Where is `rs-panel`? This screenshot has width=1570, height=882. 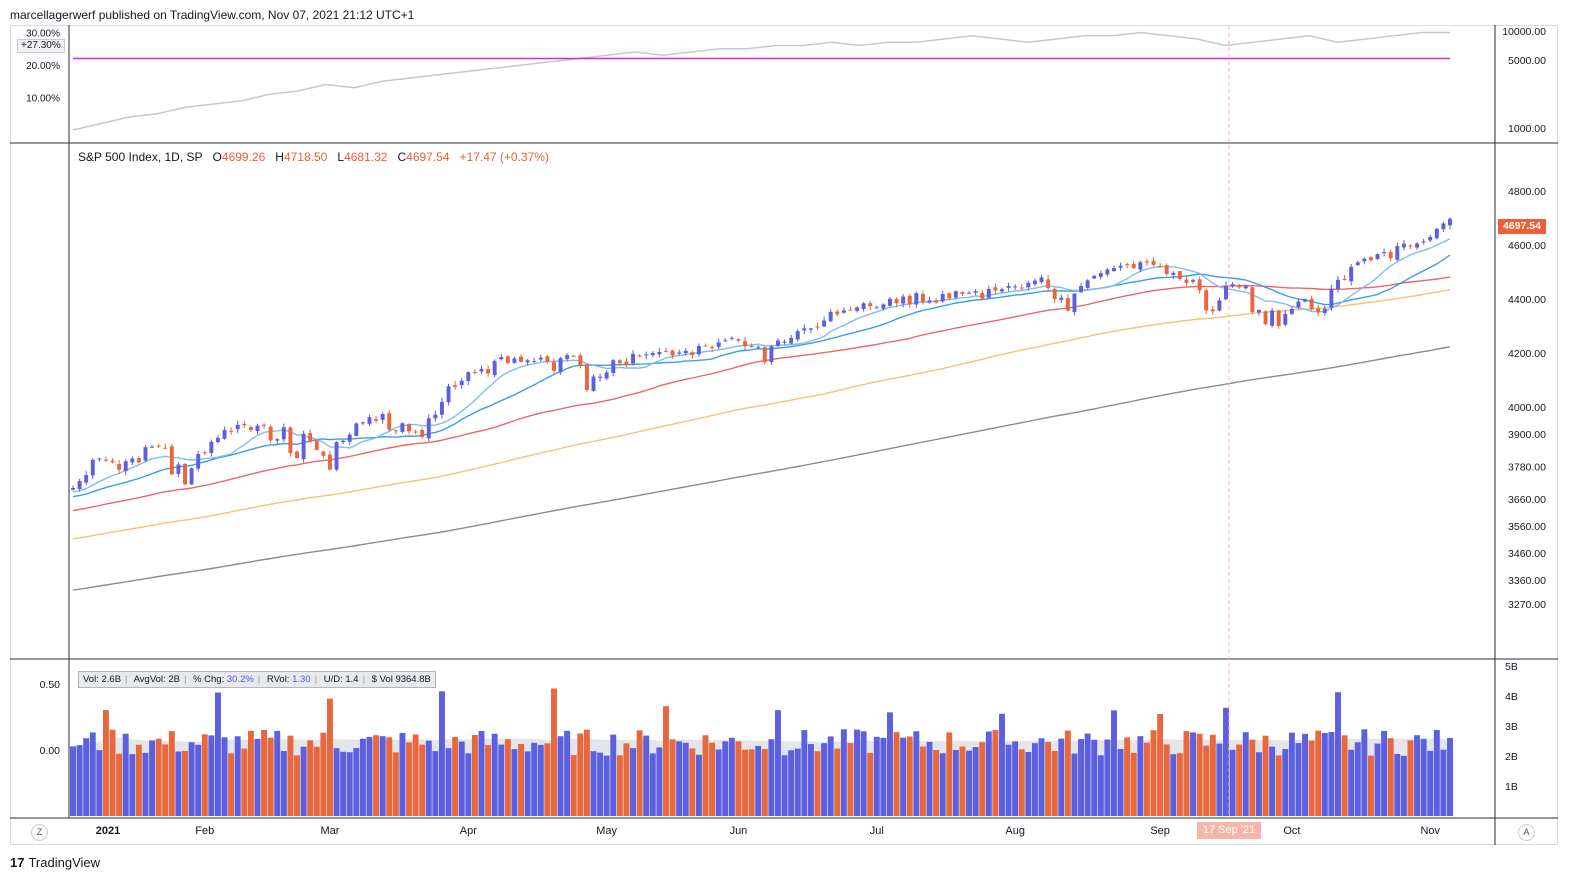 rs-panel is located at coordinates (761, 81).